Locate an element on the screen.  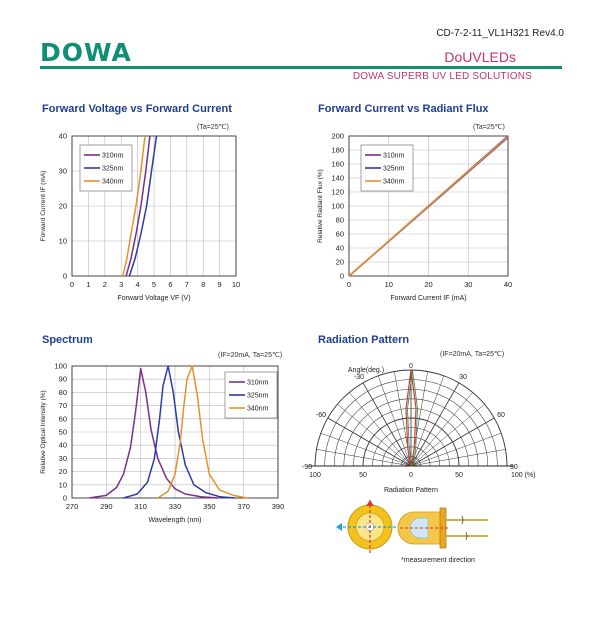
chart2-title: Forward Current vs Radiant Flux is located at coordinates (403, 109).